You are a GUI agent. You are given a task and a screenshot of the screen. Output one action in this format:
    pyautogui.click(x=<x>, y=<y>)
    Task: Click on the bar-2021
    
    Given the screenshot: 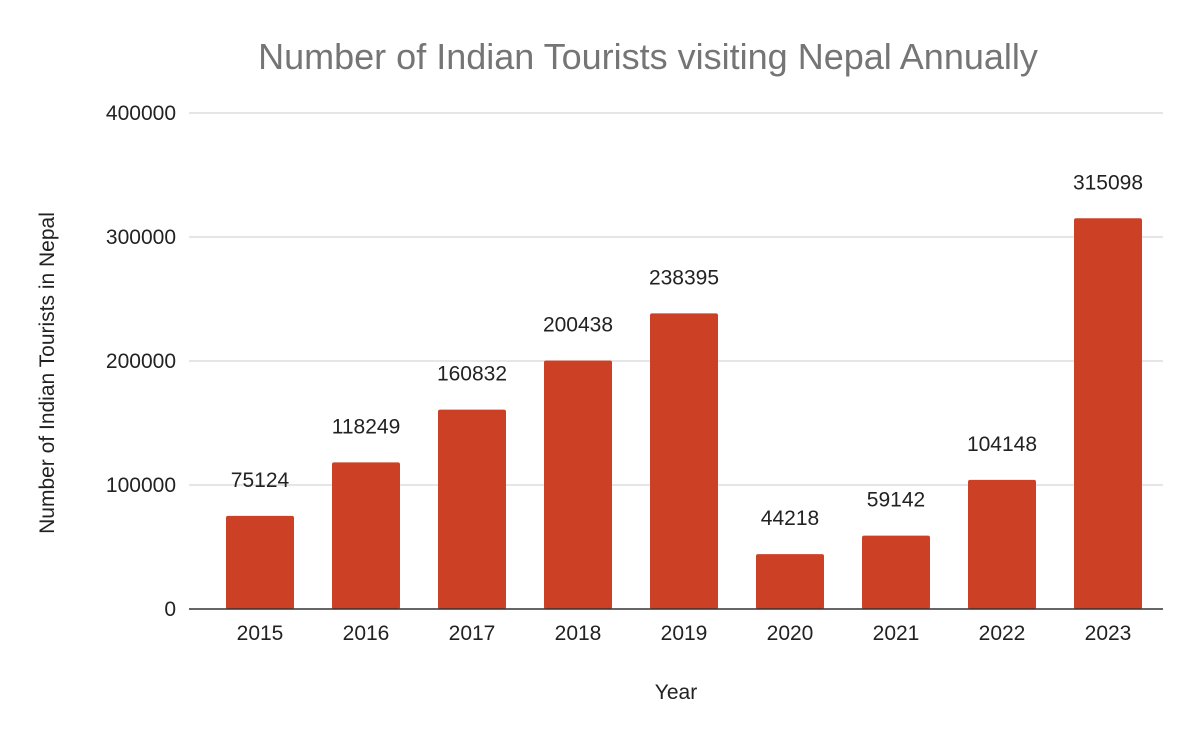 What is the action you would take?
    pyautogui.click(x=896, y=572)
    